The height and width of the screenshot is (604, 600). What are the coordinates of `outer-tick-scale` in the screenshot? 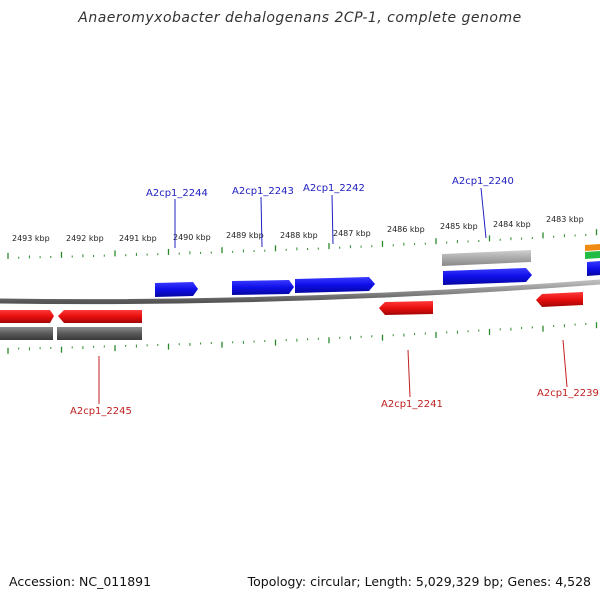 It's located at (302, 244).